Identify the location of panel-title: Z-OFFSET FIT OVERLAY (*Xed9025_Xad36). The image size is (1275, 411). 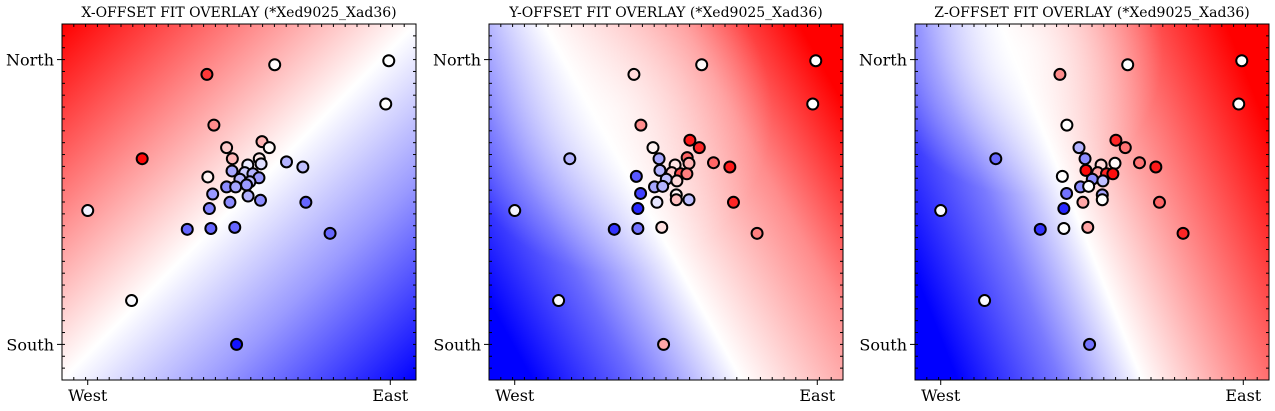
(1092, 13).